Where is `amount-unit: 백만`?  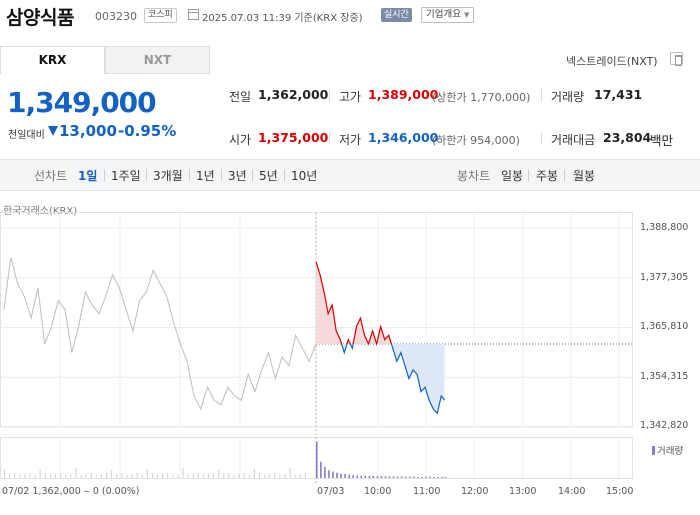
amount-unit: 백만 is located at coordinates (662, 140).